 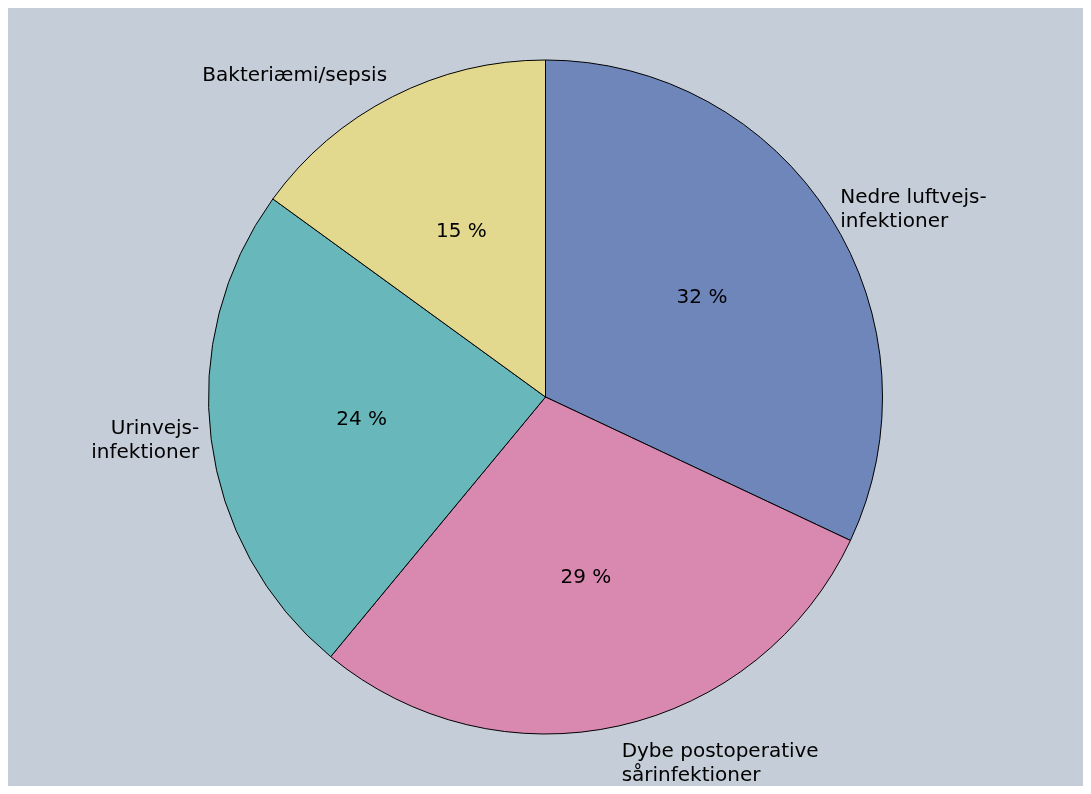 What do you see at coordinates (586, 576) in the screenshot?
I see `data-label: 29 %` at bounding box center [586, 576].